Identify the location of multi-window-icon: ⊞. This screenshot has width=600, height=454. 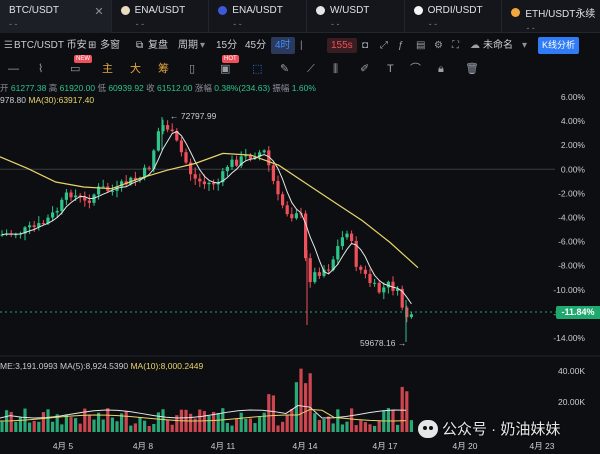
(92, 45).